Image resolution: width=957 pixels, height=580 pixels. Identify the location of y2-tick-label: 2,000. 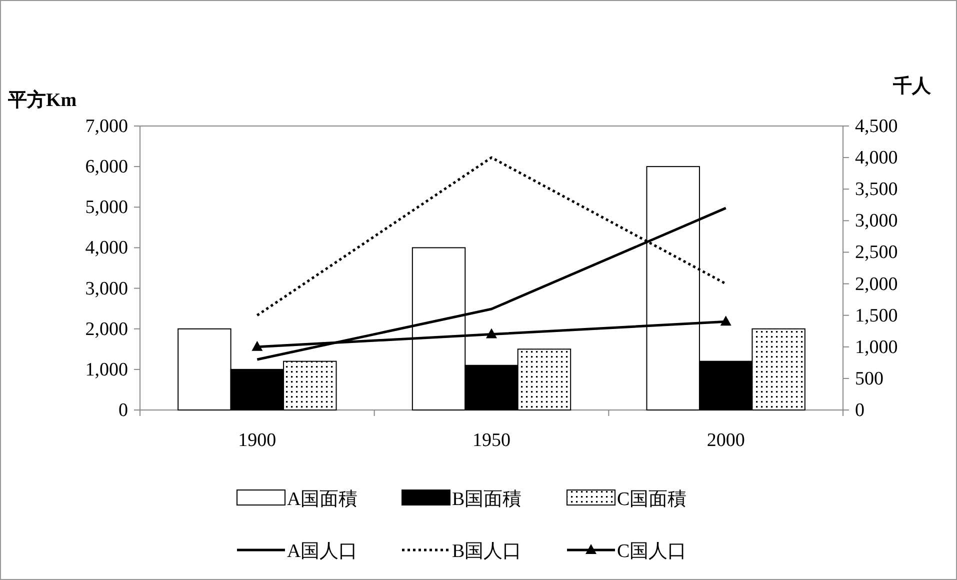
(876, 284).